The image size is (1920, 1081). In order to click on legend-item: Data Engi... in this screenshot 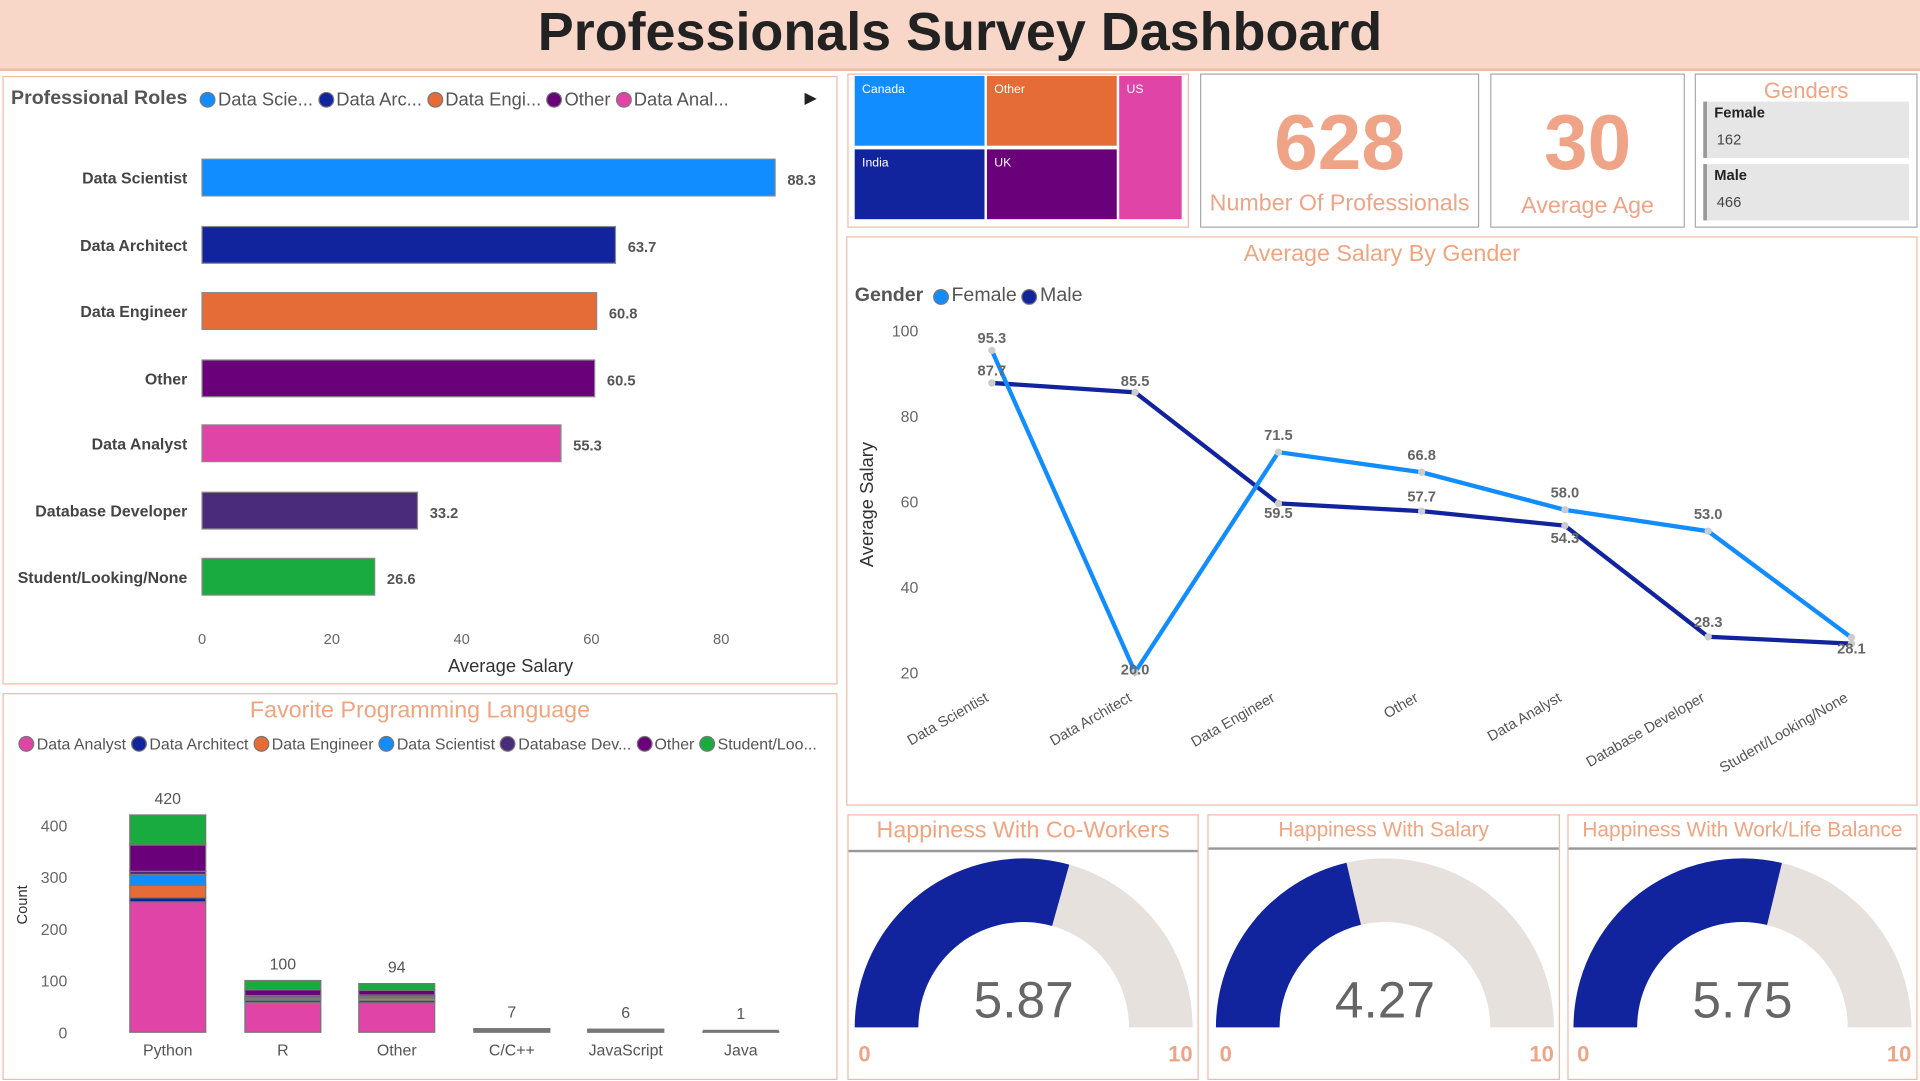, I will do `click(481, 99)`.